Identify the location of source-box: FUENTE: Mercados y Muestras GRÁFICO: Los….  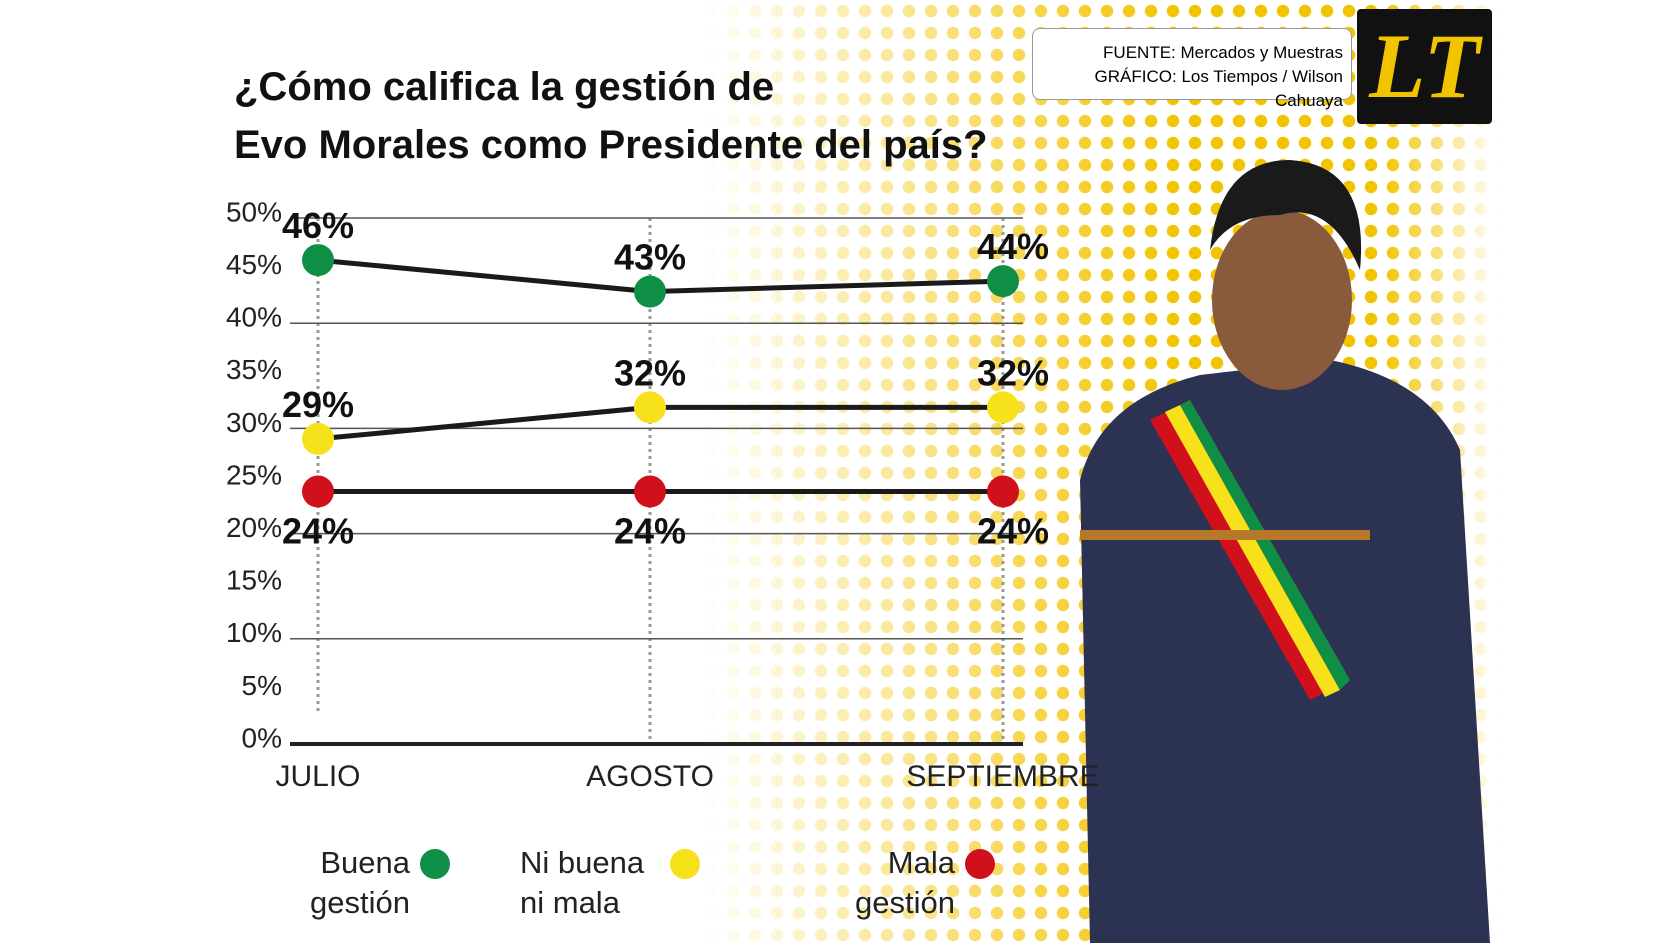
(1192, 69).